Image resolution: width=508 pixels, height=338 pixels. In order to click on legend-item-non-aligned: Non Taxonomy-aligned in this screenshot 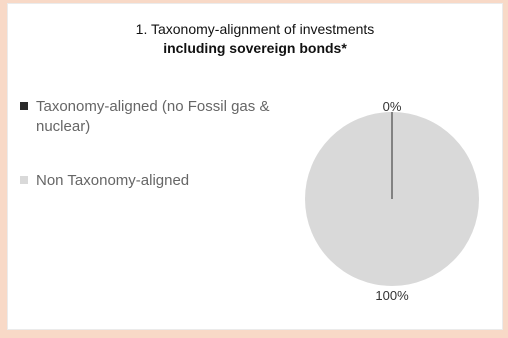, I will do `click(153, 181)`.